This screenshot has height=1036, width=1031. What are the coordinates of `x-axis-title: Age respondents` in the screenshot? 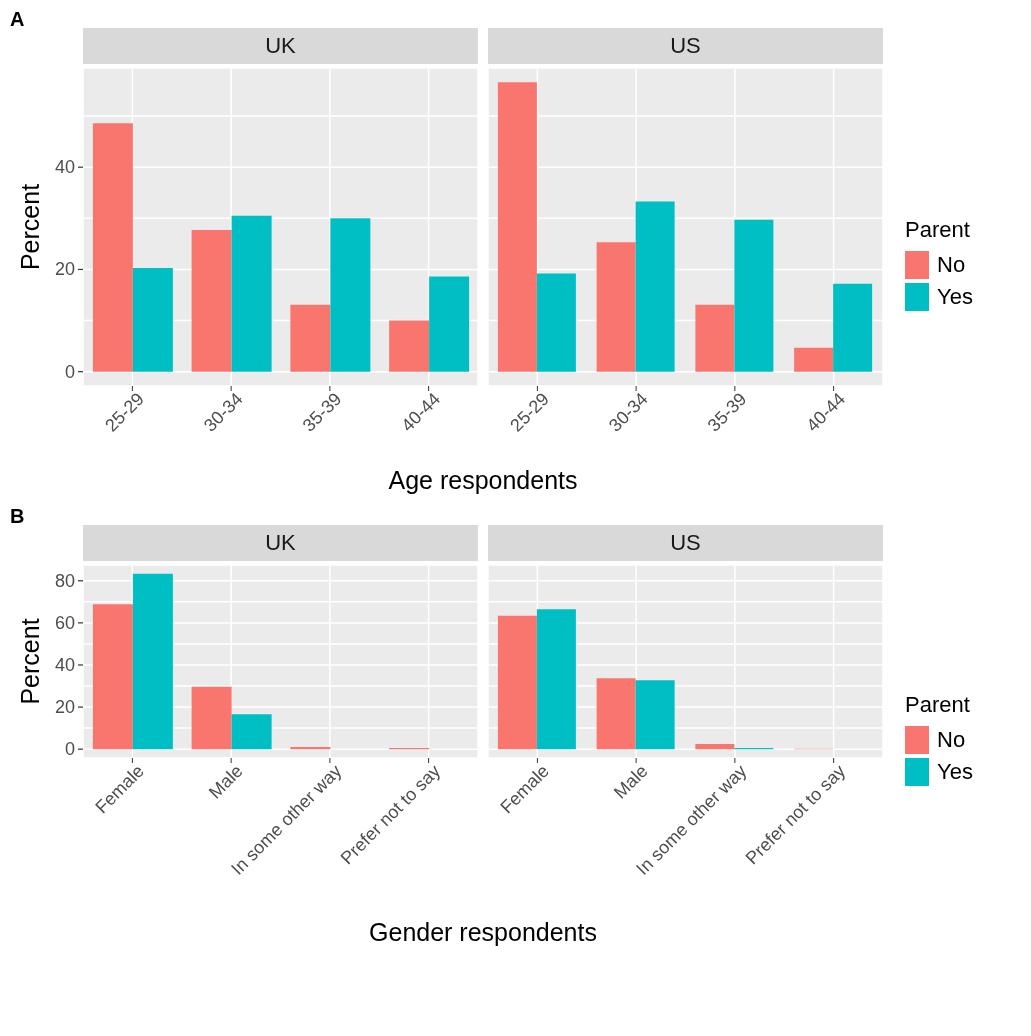 It's located at (483, 480).